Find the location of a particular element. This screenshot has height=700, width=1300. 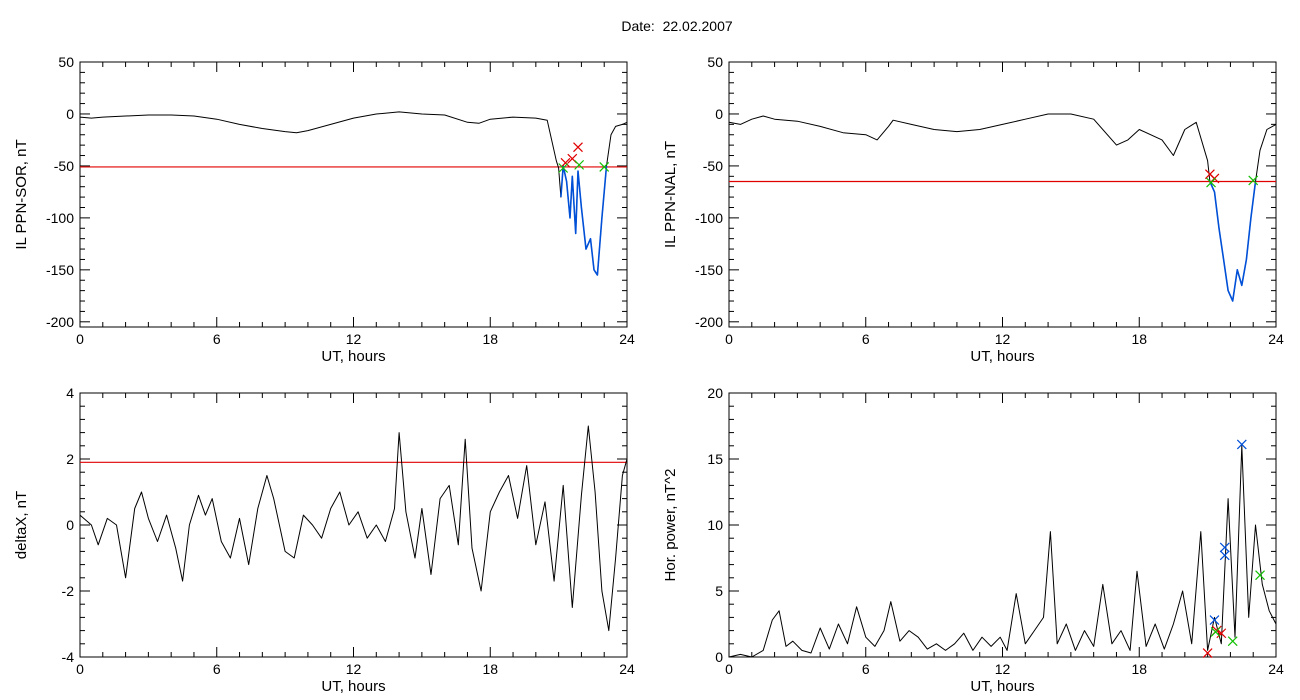

y-tick-label: 20 is located at coordinates (715, 393).